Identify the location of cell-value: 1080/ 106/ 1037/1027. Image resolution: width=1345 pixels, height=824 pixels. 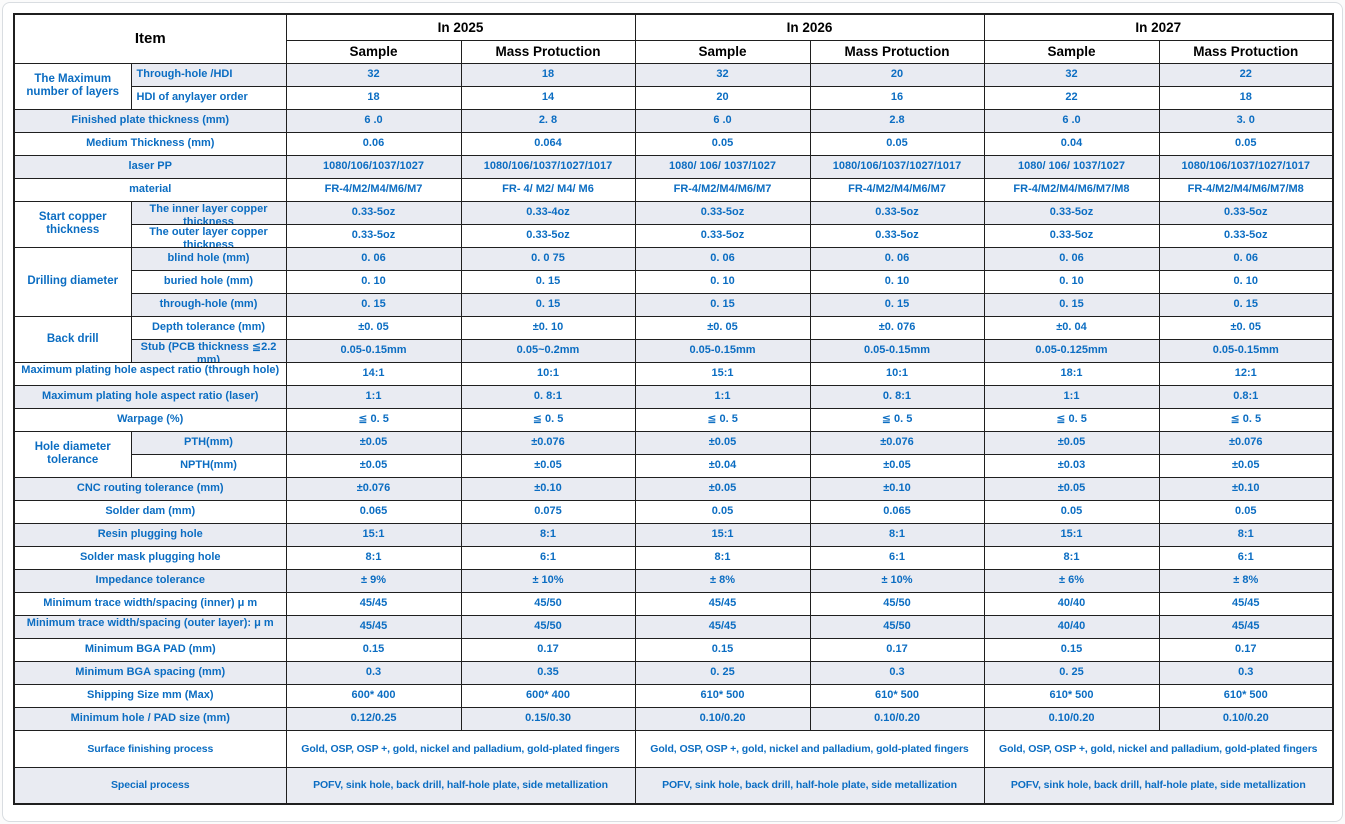
(722, 166).